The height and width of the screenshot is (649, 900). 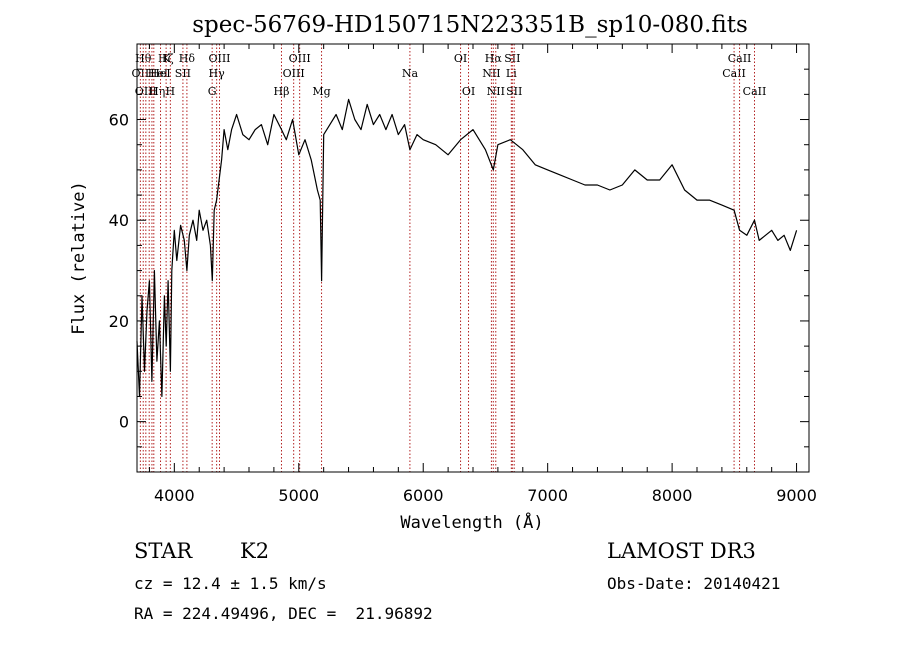 I want to click on line-marker-label-20: OI, so click(x=468, y=91).